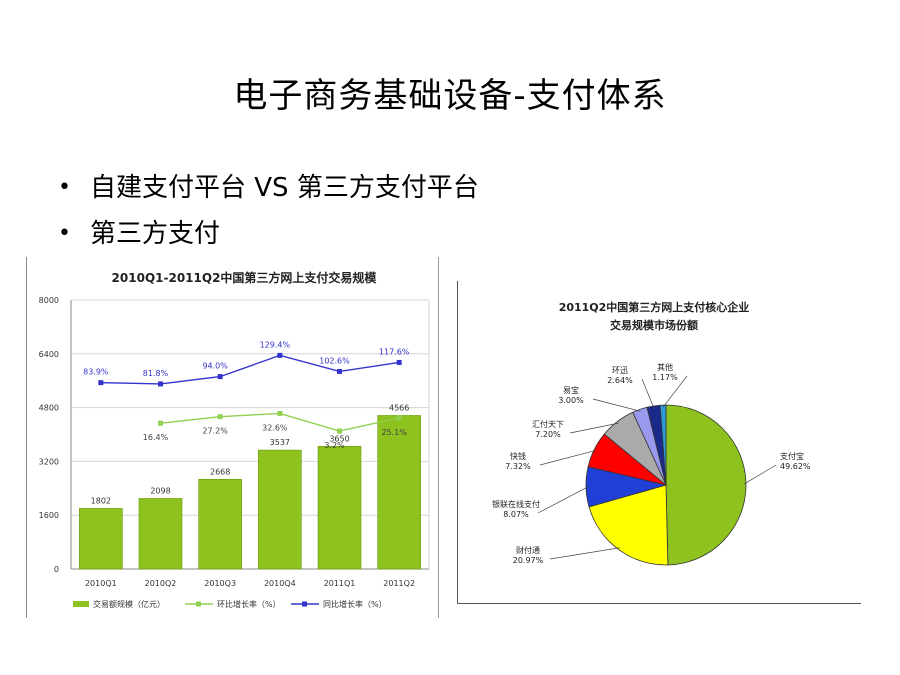  Describe the element at coordinates (275, 427) in the screenshot. I see `qoq-growth-label: 32.6%` at that location.